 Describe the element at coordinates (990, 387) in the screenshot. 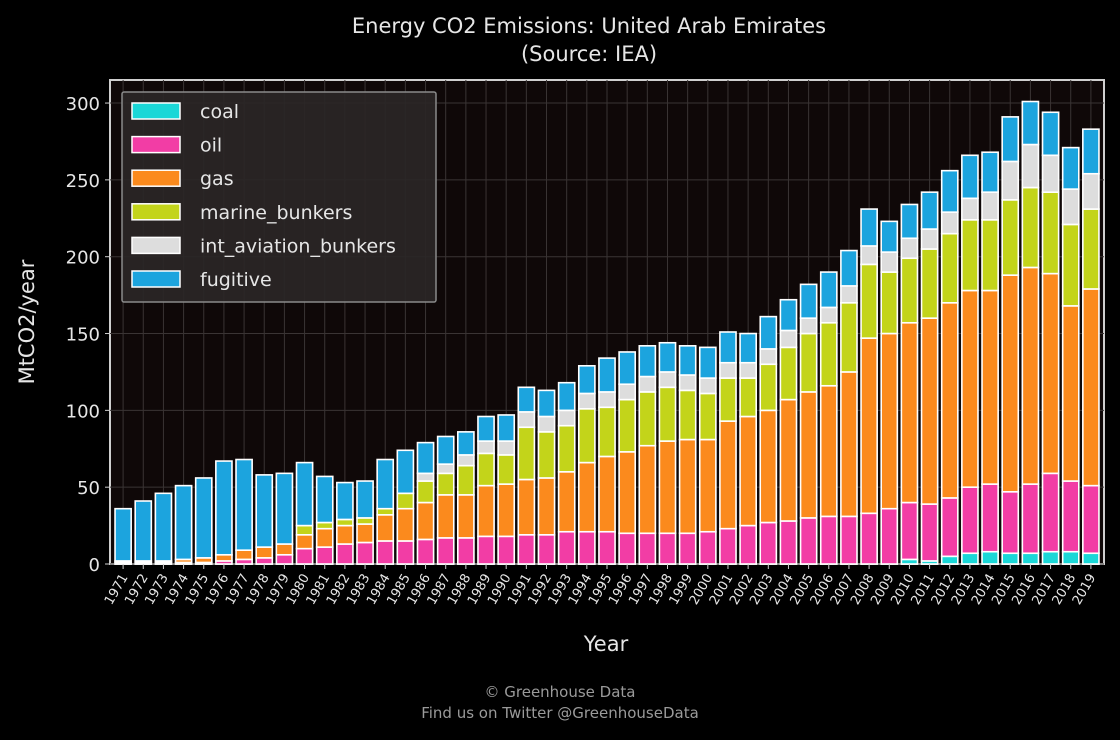

I see `bar-segment-gas-2014` at that location.